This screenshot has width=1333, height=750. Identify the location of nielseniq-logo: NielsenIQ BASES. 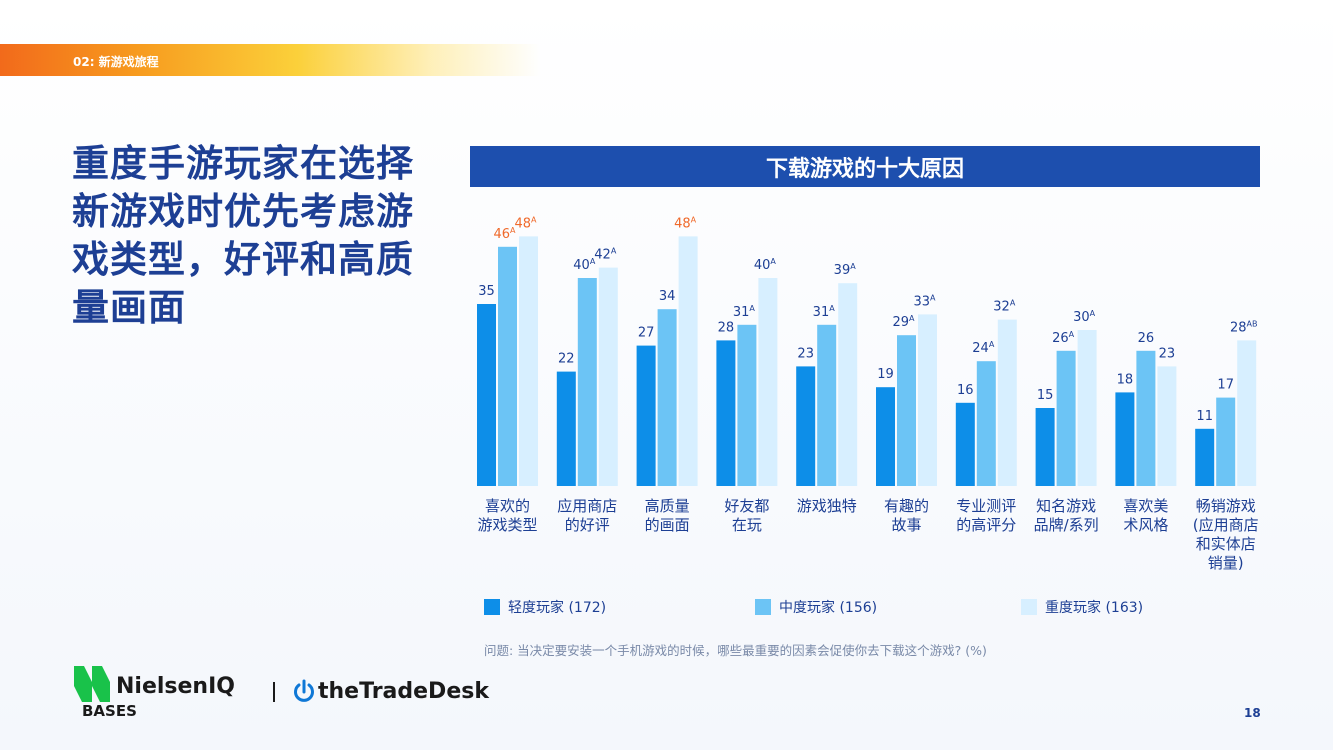
(153, 694).